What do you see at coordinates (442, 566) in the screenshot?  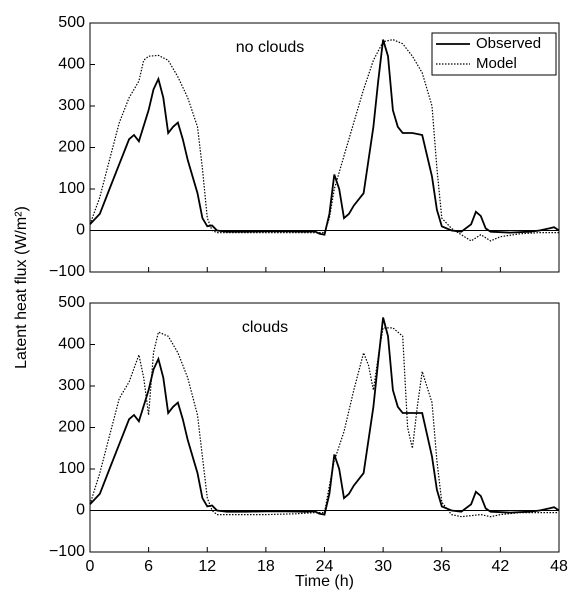 I see `x-tick-label: 36` at bounding box center [442, 566].